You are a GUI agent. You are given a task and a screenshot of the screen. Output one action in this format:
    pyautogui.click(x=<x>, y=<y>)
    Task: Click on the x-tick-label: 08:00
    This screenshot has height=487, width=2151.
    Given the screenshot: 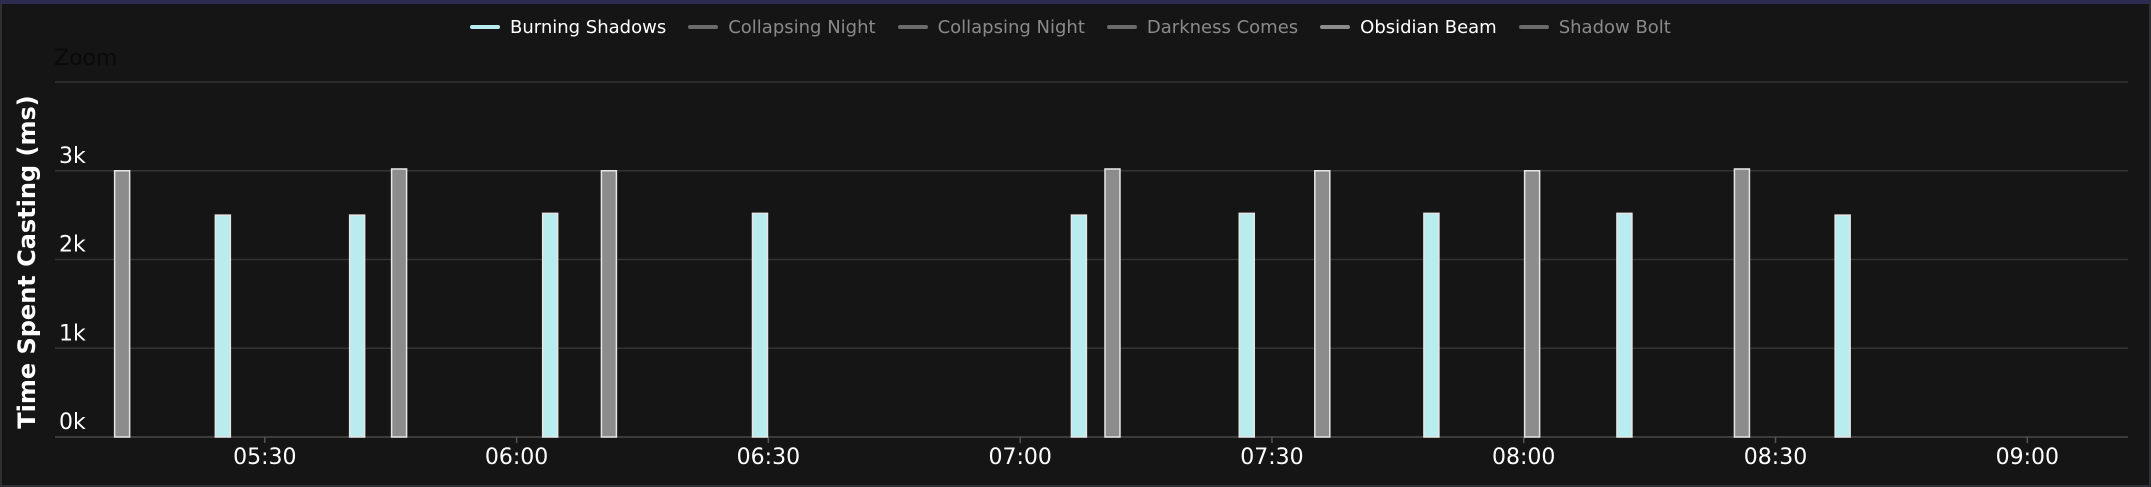 What is the action you would take?
    pyautogui.click(x=1523, y=457)
    